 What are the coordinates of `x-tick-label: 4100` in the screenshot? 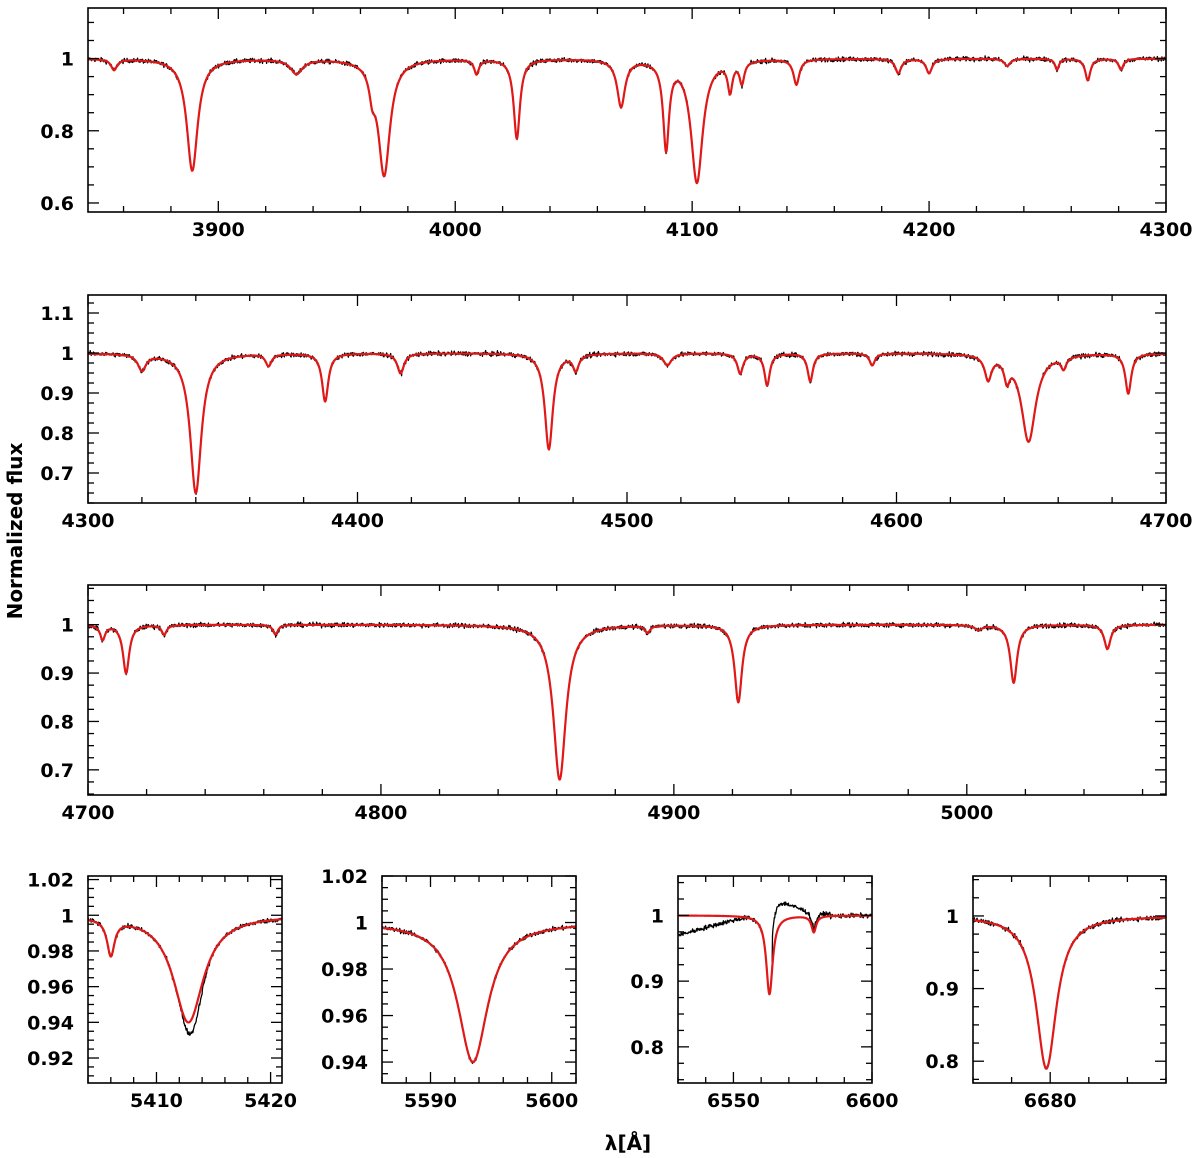 It's located at (692, 230).